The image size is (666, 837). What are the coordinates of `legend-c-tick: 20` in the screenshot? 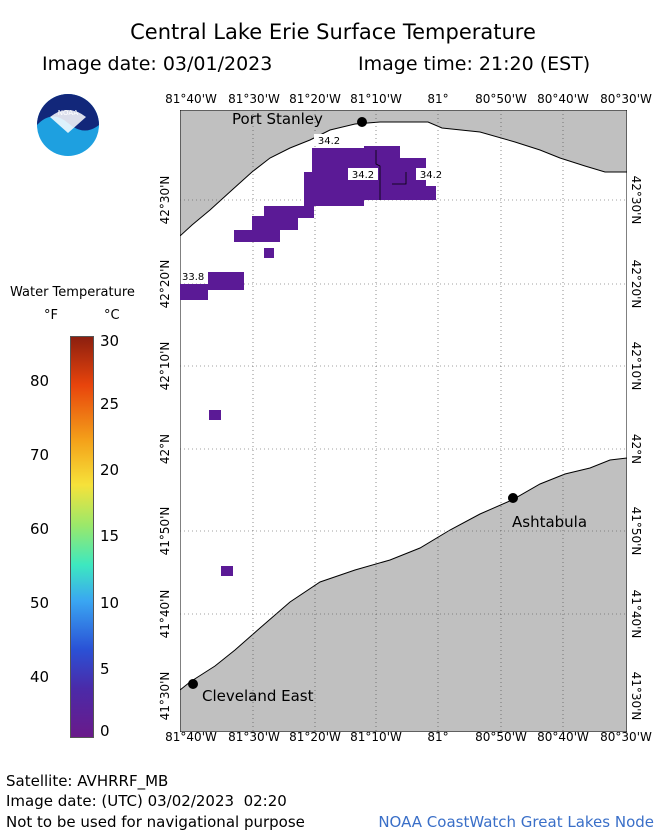 It's located at (110, 470).